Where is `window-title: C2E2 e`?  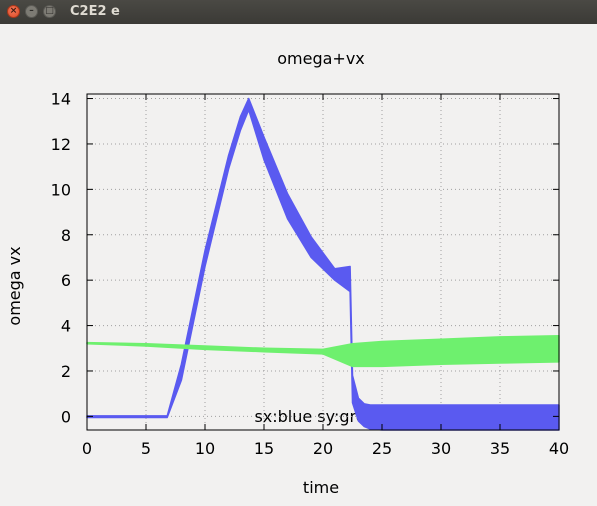 window-title: C2E2 e is located at coordinates (95, 11).